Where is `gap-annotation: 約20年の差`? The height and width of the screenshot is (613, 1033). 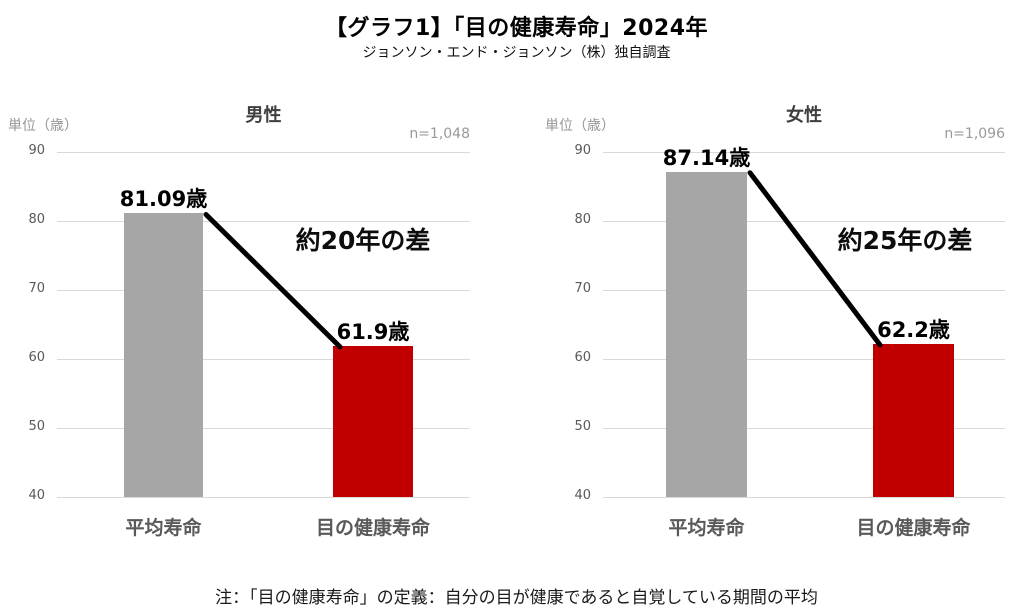 gap-annotation: 約20年の差 is located at coordinates (363, 240).